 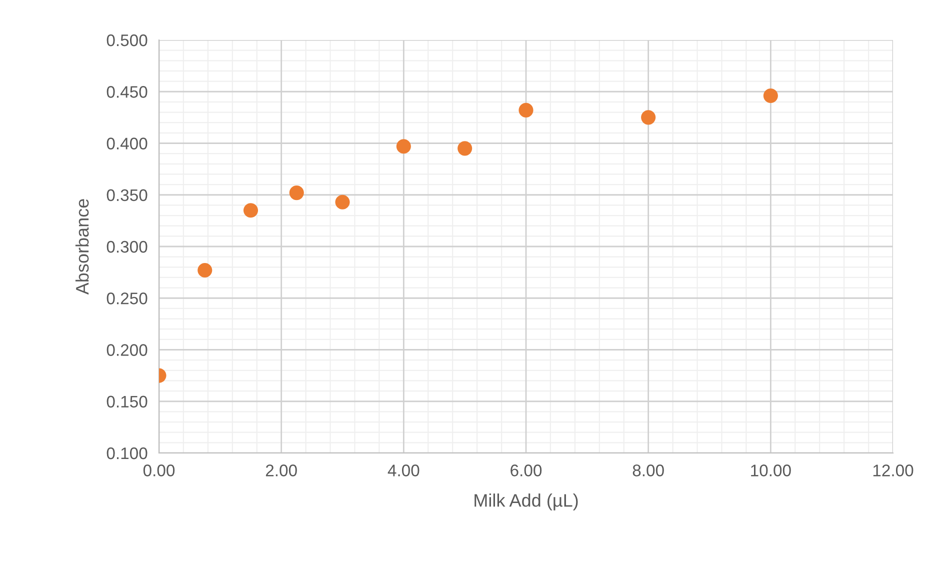 What do you see at coordinates (526, 502) in the screenshot?
I see `x-axis-title: Milk Add (µL)` at bounding box center [526, 502].